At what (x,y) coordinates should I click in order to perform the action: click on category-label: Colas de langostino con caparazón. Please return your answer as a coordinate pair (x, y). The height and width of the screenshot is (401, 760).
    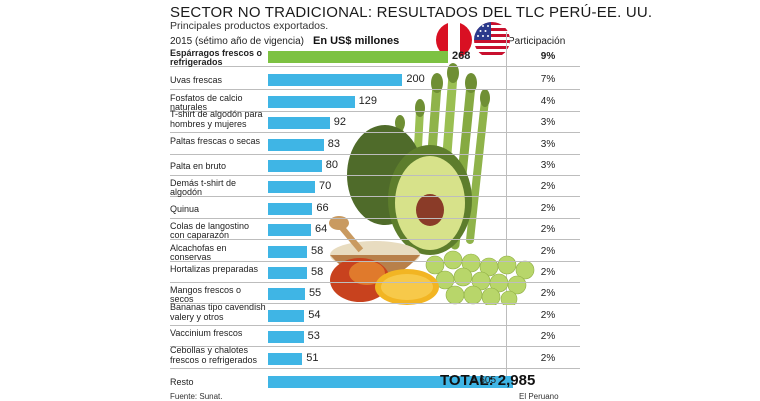
    Looking at the image, I should click on (210, 230).